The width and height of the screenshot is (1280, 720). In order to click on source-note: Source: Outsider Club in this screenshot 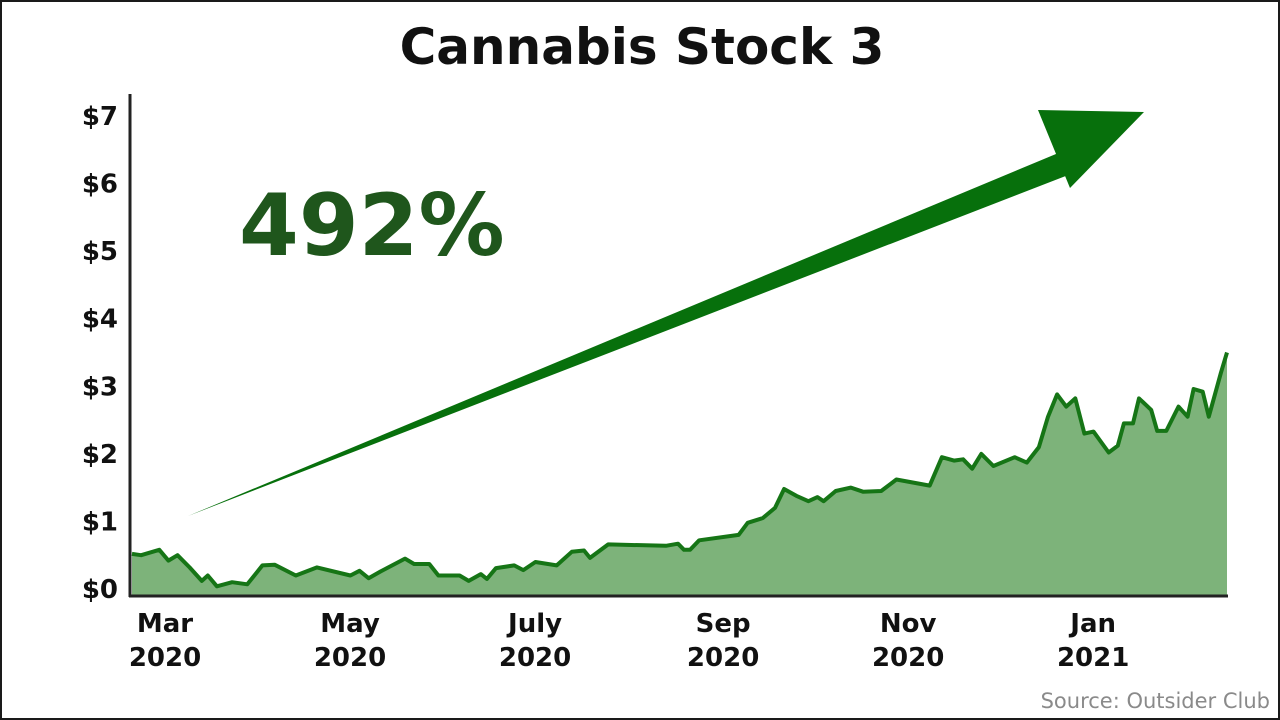, I will do `click(1155, 701)`.